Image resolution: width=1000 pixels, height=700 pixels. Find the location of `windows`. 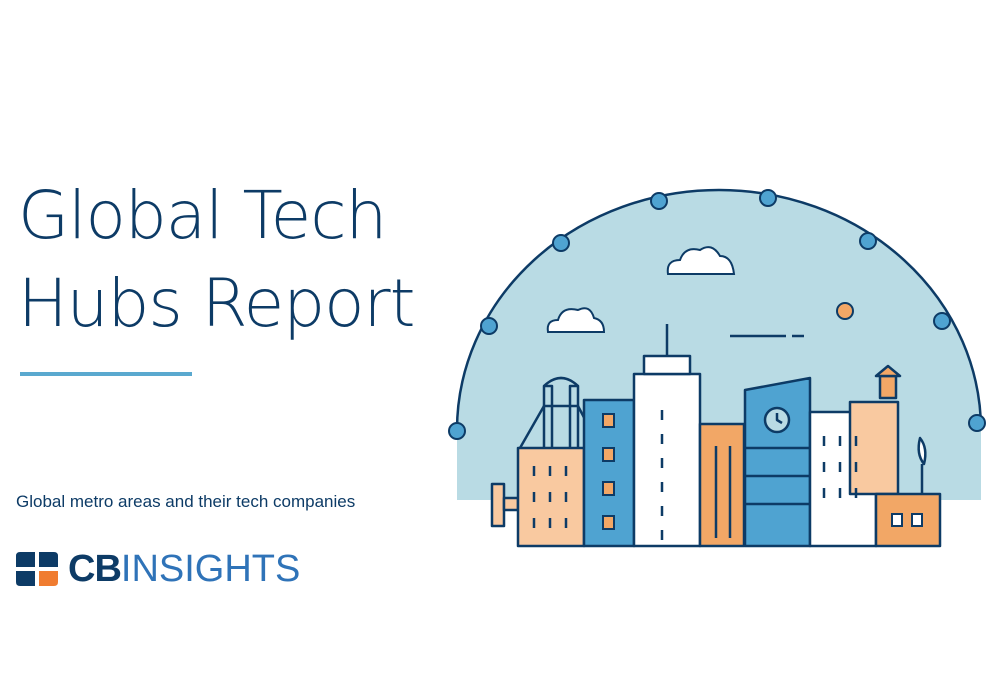

windows is located at coordinates (695, 475).